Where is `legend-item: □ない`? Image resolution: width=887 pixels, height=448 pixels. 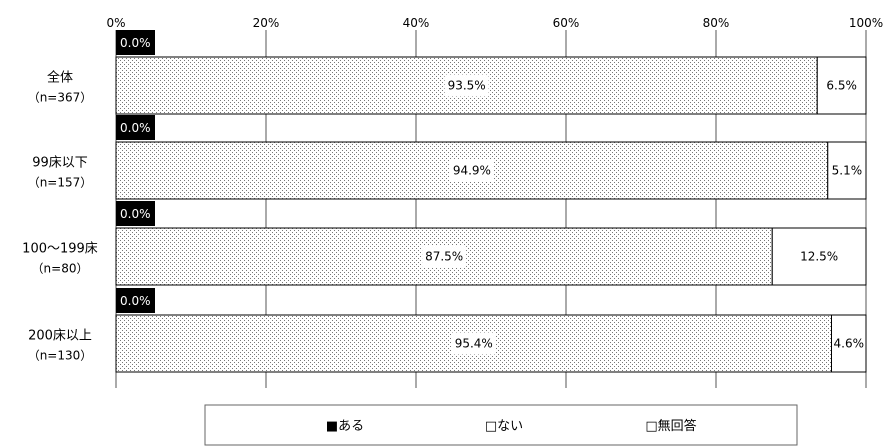 legend-item: □ない is located at coordinates (504, 426).